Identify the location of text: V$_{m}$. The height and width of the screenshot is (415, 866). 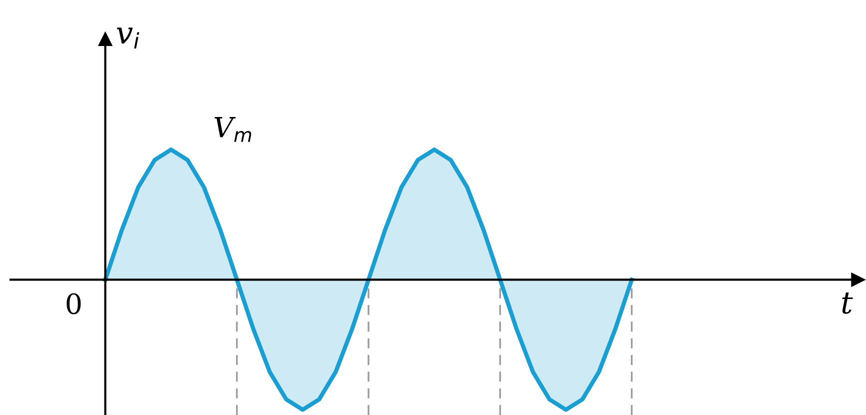
(233, 129).